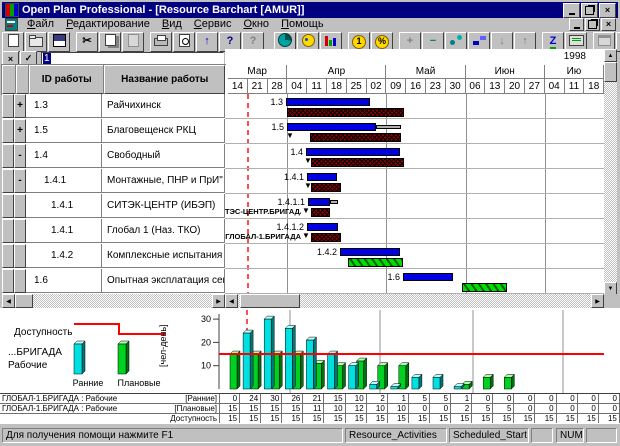  What do you see at coordinates (113, 156) in the screenshot?
I see `activity-row: -1.4 Свободный` at bounding box center [113, 156].